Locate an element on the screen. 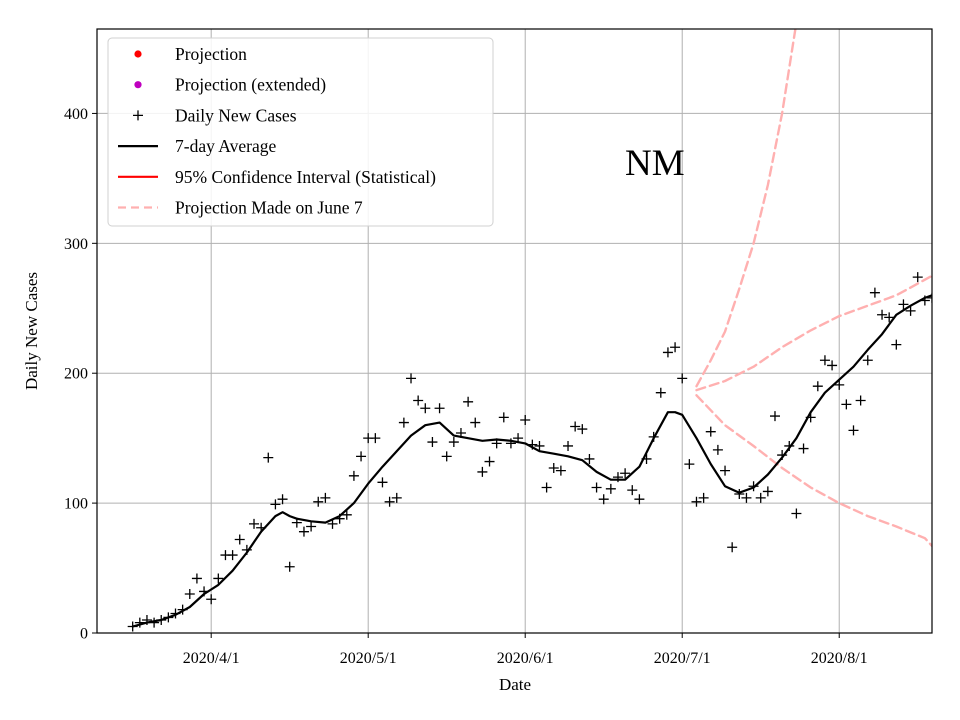  june7-projection-center-line is located at coordinates (813, 333).